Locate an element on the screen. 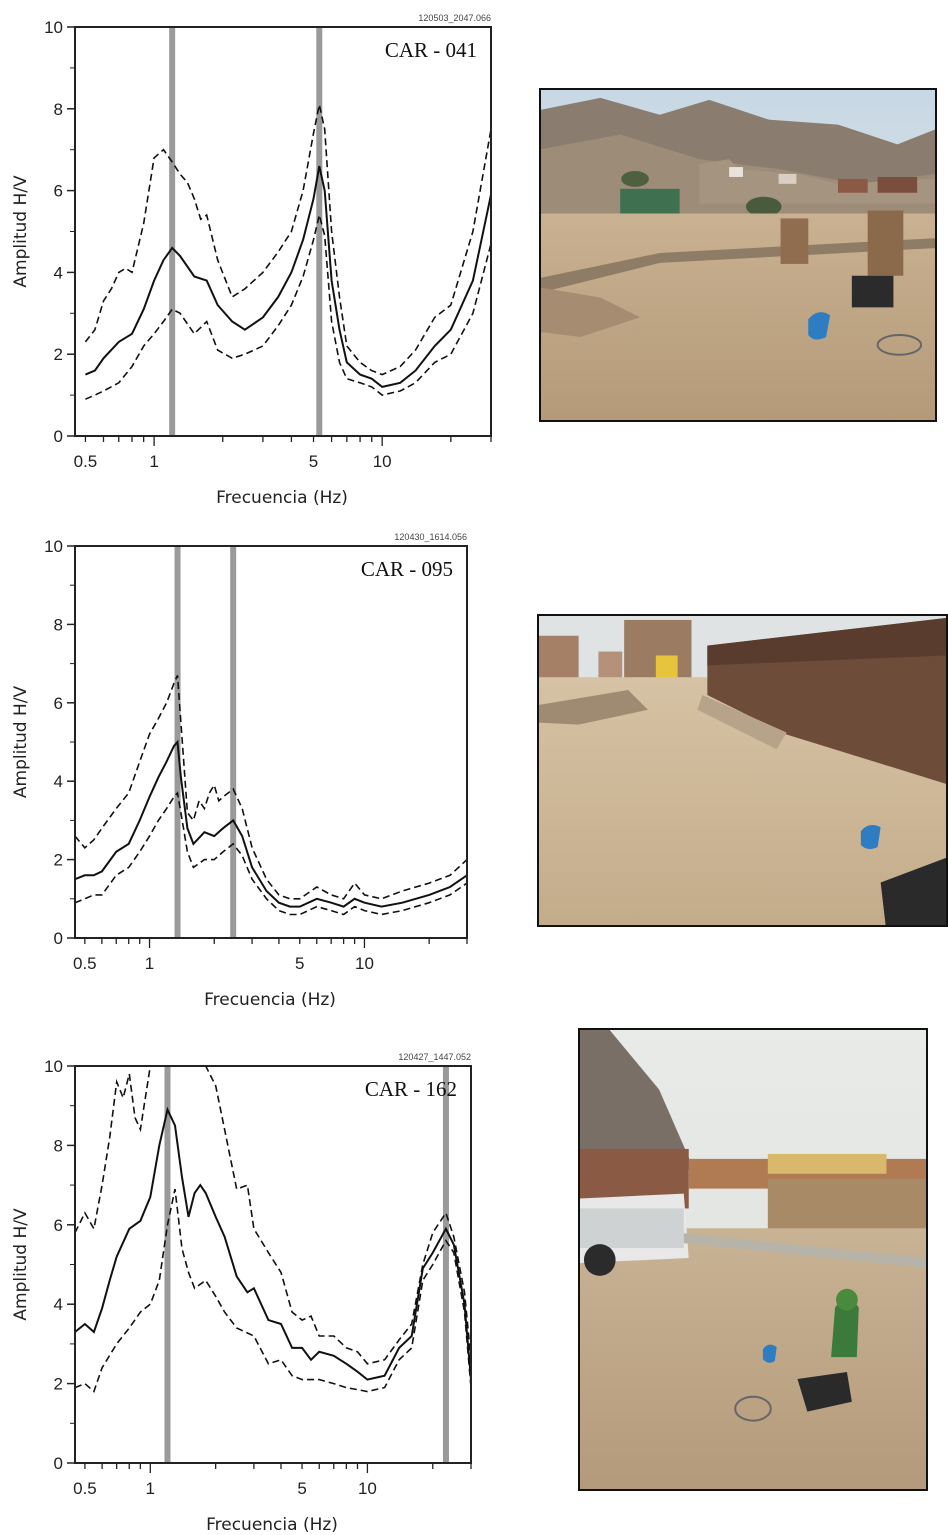 The width and height of the screenshot is (948, 1535). station-label: CAR - 162 is located at coordinates (411, 1089).